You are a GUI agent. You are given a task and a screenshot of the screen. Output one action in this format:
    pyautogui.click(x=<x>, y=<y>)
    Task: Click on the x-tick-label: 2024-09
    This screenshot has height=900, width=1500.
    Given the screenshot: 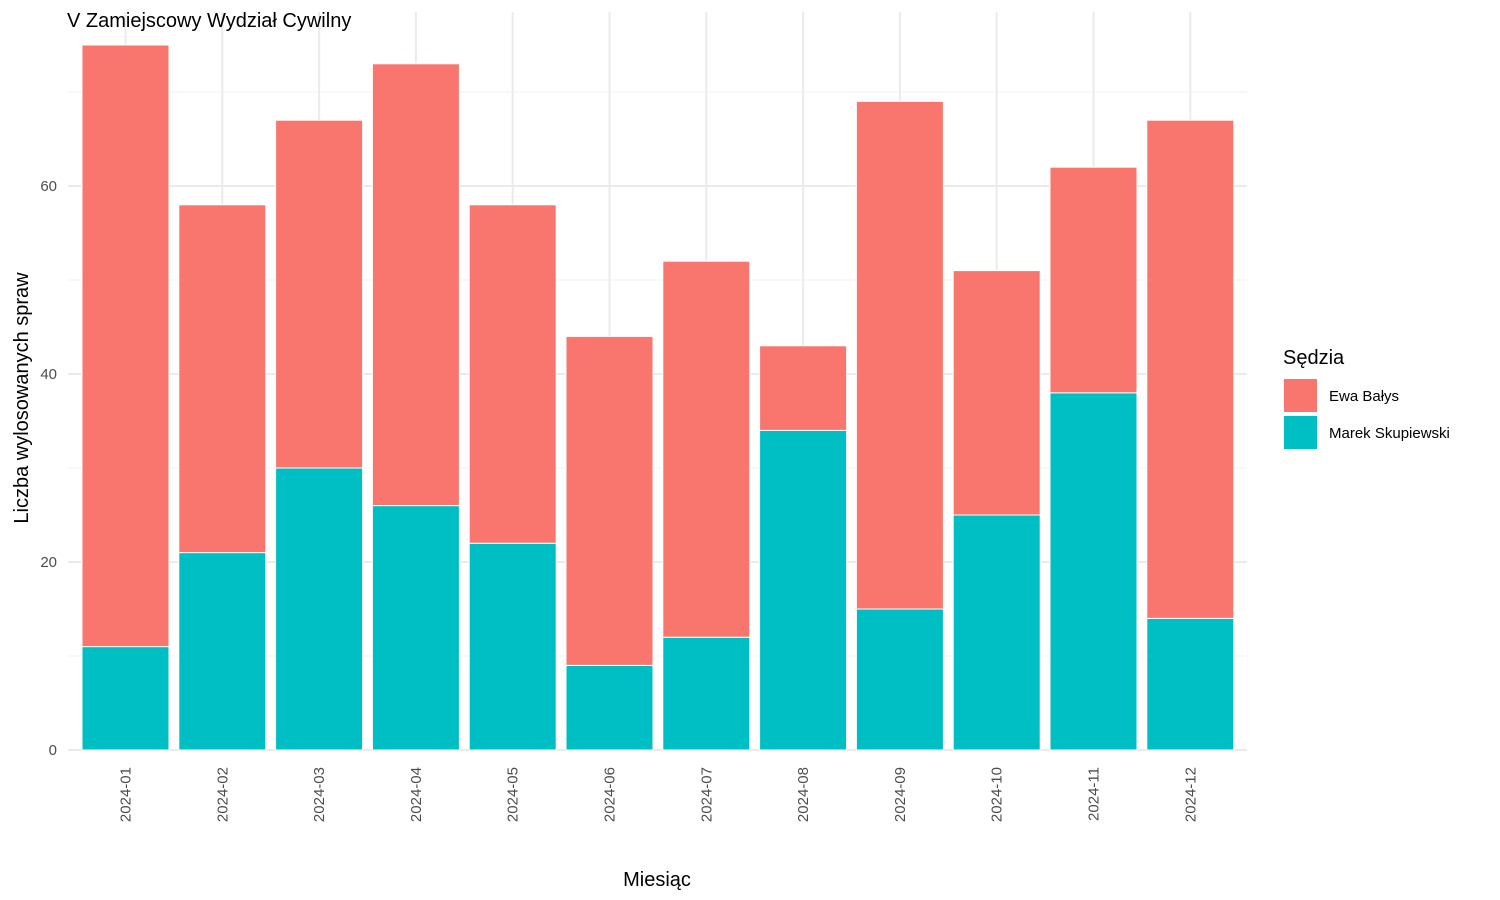 What is the action you would take?
    pyautogui.click(x=900, y=794)
    